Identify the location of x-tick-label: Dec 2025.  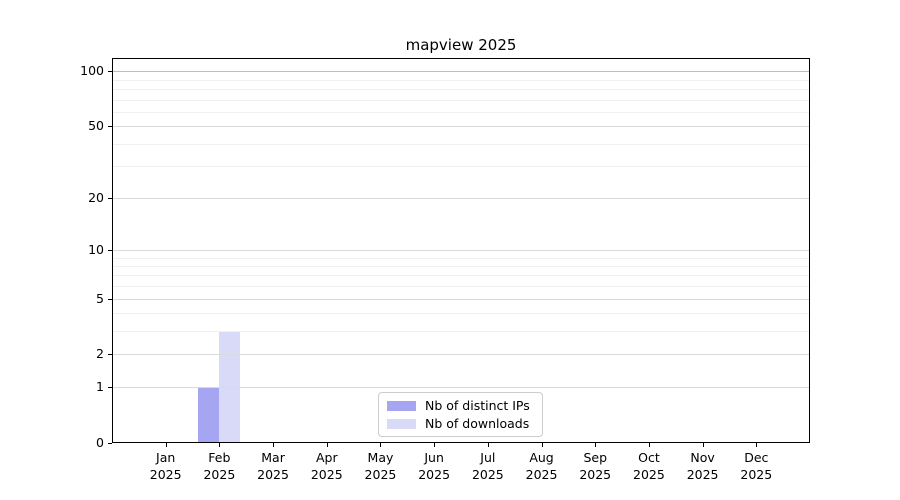
(756, 466).